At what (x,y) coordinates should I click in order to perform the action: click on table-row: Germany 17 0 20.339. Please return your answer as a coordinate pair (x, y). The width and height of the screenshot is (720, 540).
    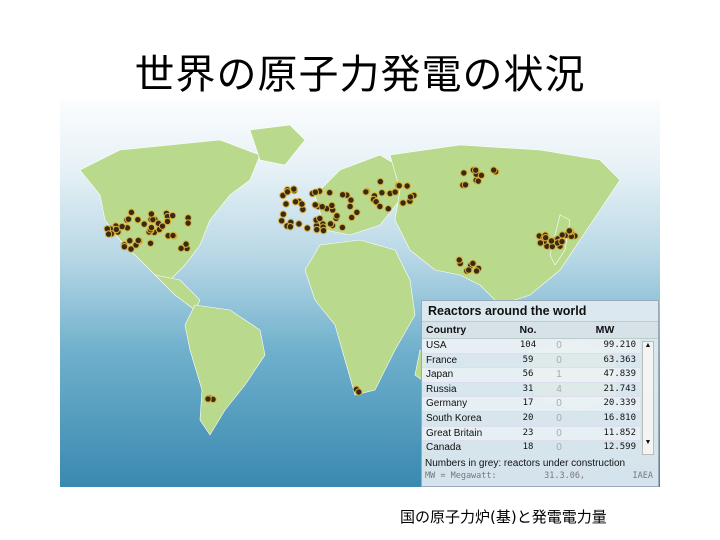
    Looking at the image, I should click on (531, 404).